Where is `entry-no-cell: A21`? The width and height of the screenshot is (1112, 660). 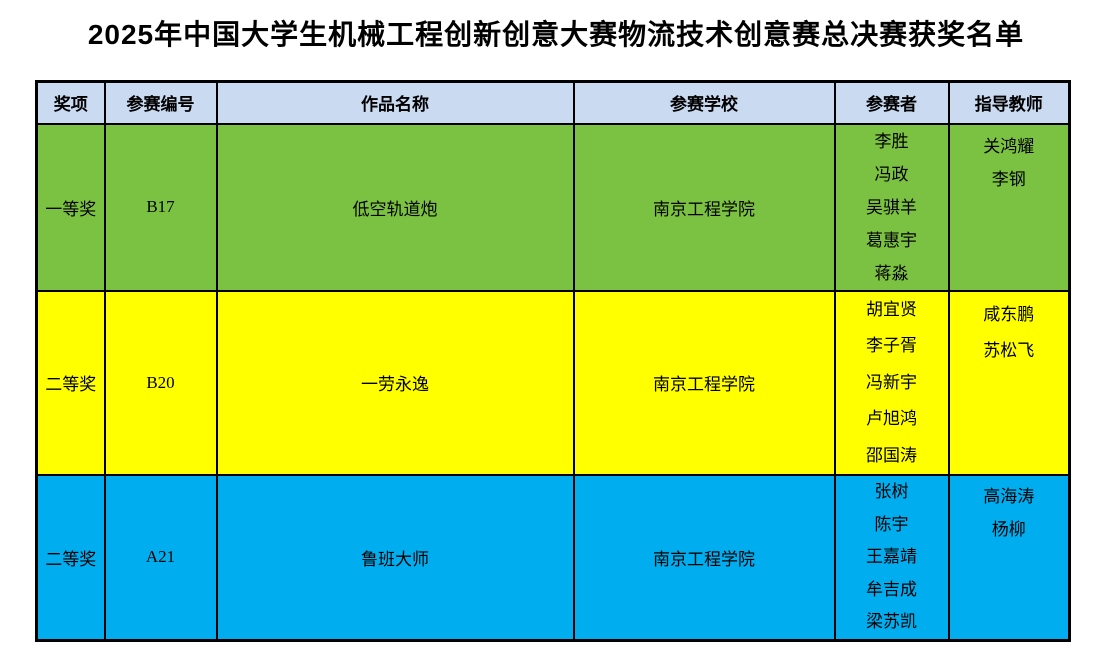
entry-no-cell: A21 is located at coordinates (160, 557).